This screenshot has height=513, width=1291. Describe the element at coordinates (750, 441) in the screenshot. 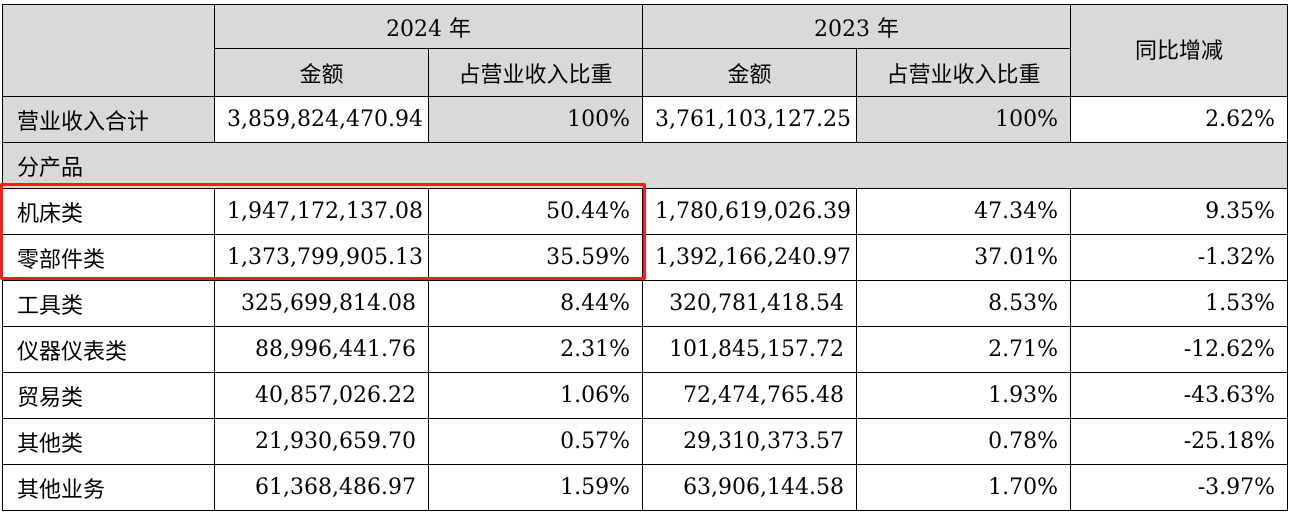

I see `row-amount-2023: 29,310,373.57` at that location.